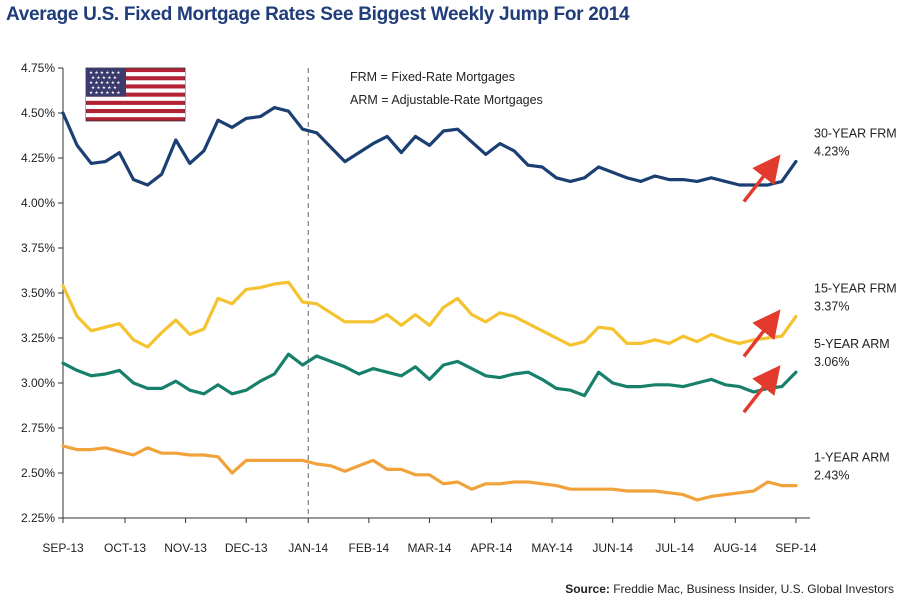 The width and height of the screenshot is (900, 600). What do you see at coordinates (674, 548) in the screenshot?
I see `x-tick-label: JUL-14` at bounding box center [674, 548].